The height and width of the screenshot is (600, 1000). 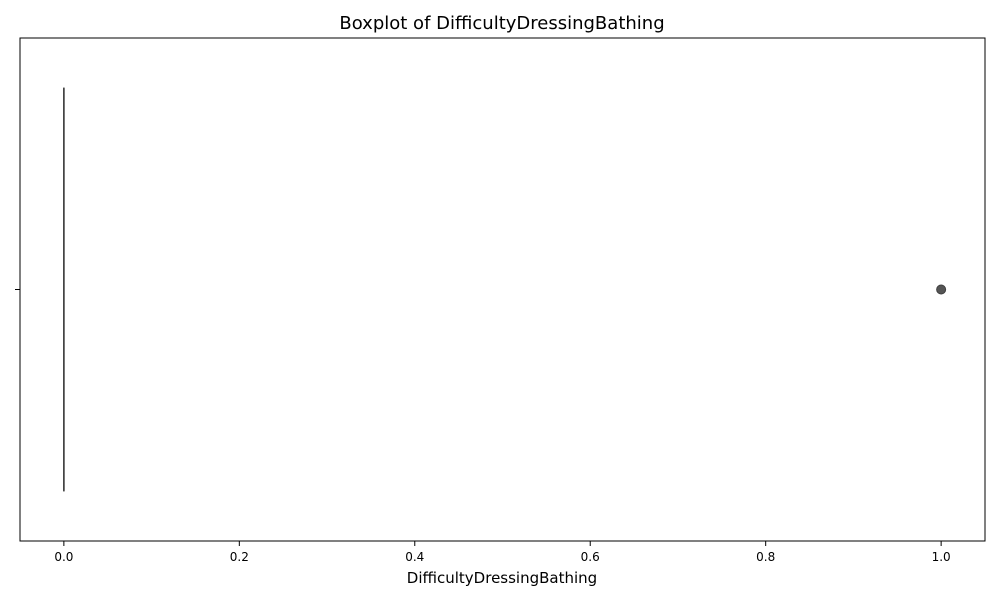 What do you see at coordinates (501, 23) in the screenshot?
I see `chart-title: Boxplot of DifficultyDressingBathing` at bounding box center [501, 23].